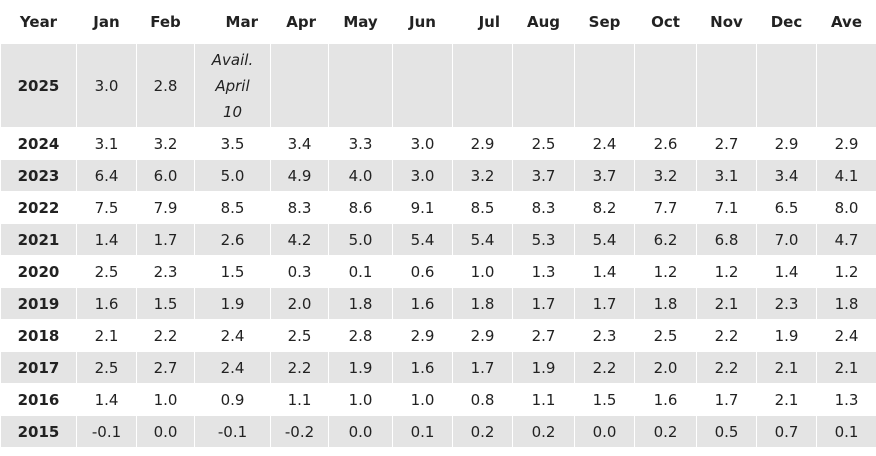  What do you see at coordinates (846, 22) in the screenshot?
I see `column-header-ave: Ave` at bounding box center [846, 22].